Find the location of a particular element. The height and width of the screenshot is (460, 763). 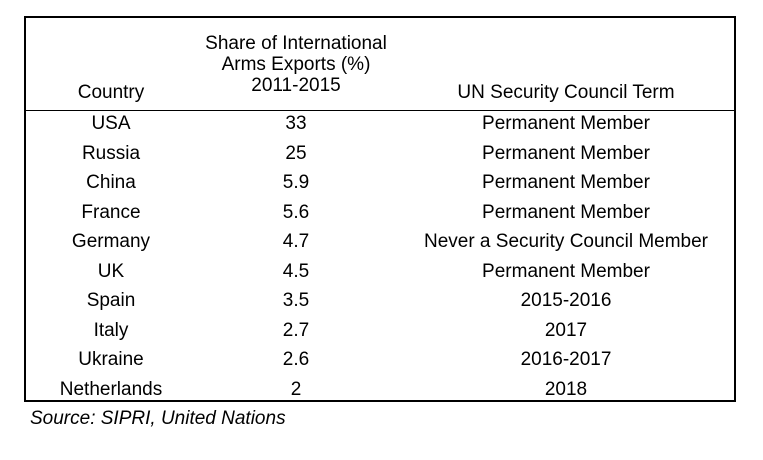

cell-share: 4.7 is located at coordinates (296, 241).